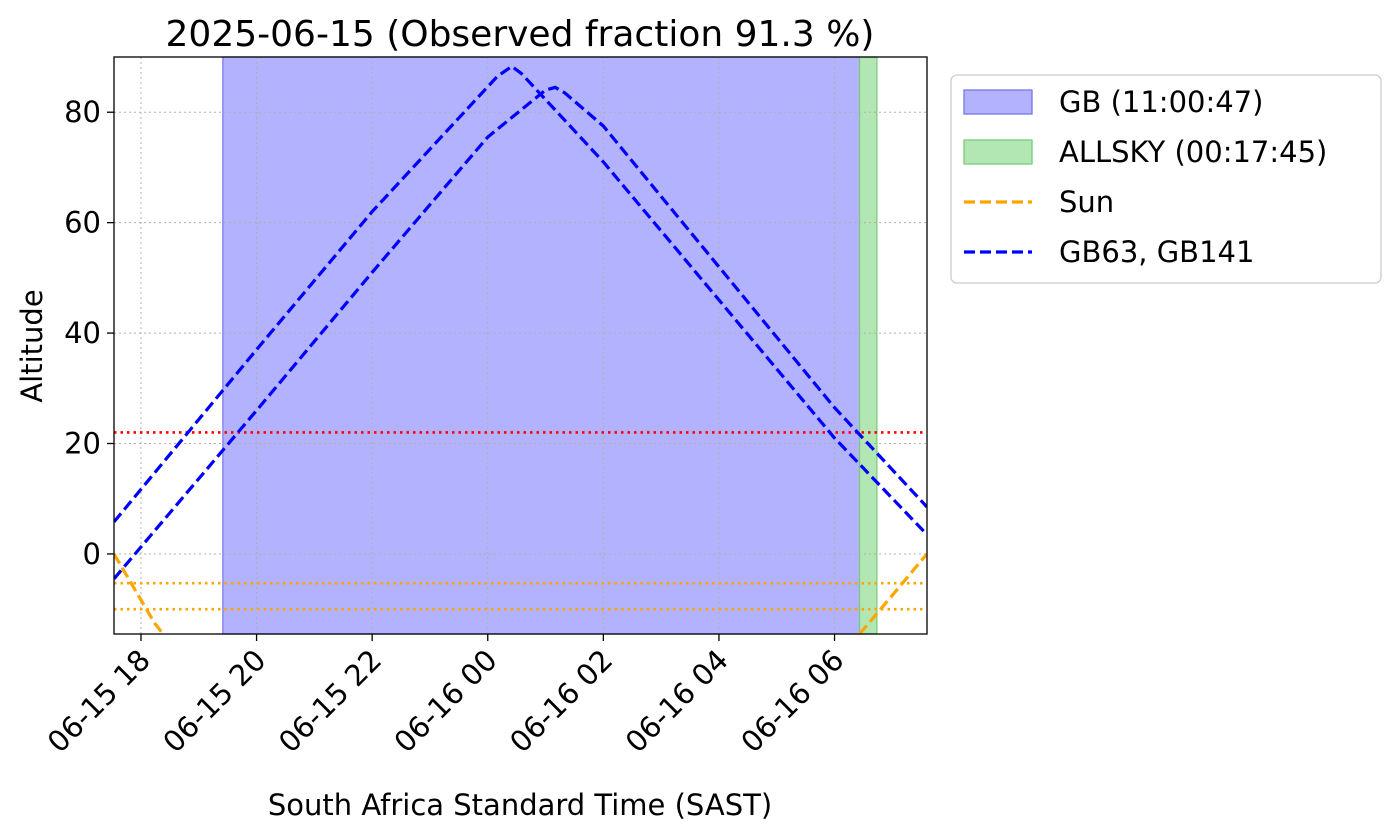 Image resolution: width=1395 pixels, height=836 pixels. What do you see at coordinates (445, 701) in the screenshot?
I see `x-tick-label-3: 06-16 00` at bounding box center [445, 701].